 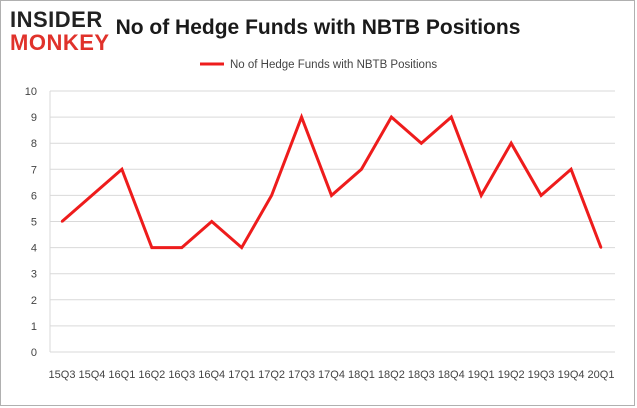 What do you see at coordinates (34, 249) in the screenshot?
I see `y-tick-label: 4` at bounding box center [34, 249].